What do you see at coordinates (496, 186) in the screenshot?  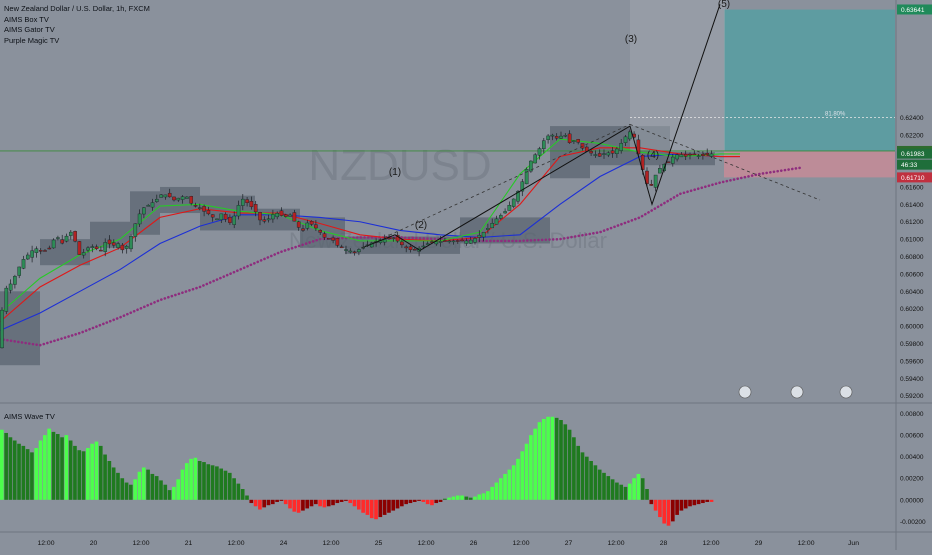 I see `wave-channel-upper` at bounding box center [496, 186].